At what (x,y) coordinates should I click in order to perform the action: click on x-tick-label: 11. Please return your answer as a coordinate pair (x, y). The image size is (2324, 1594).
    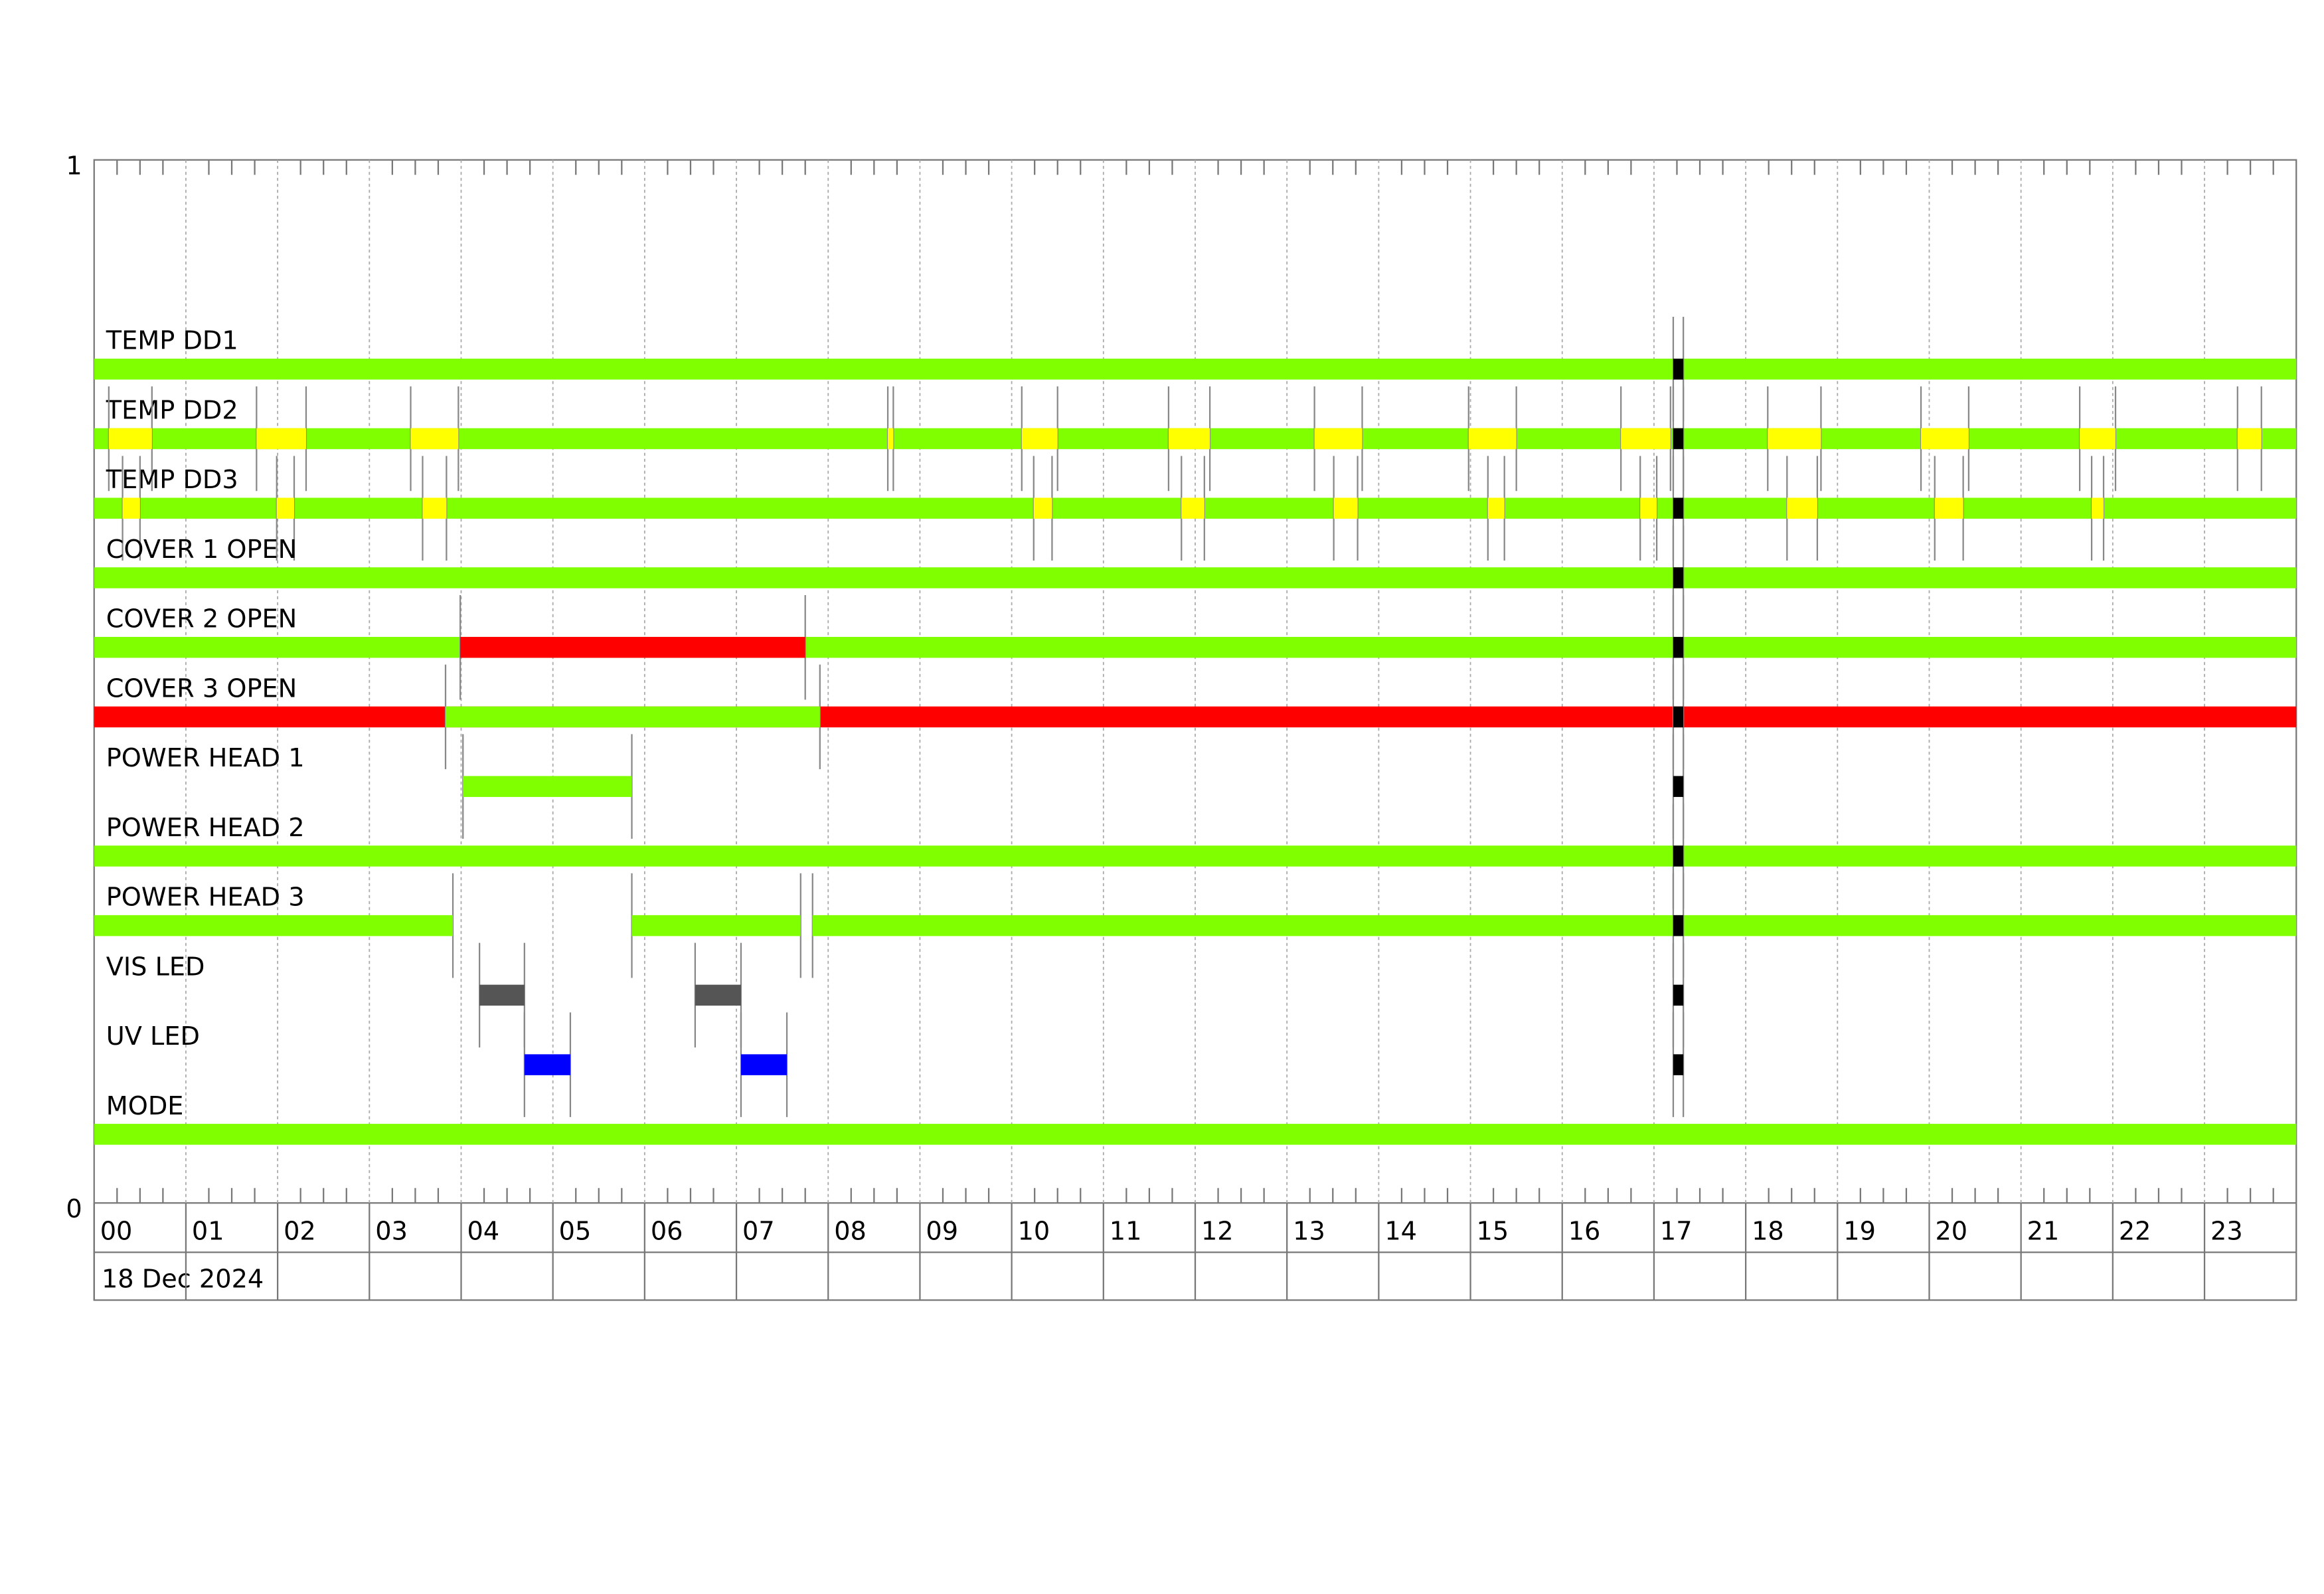
    Looking at the image, I should click on (1126, 1232).